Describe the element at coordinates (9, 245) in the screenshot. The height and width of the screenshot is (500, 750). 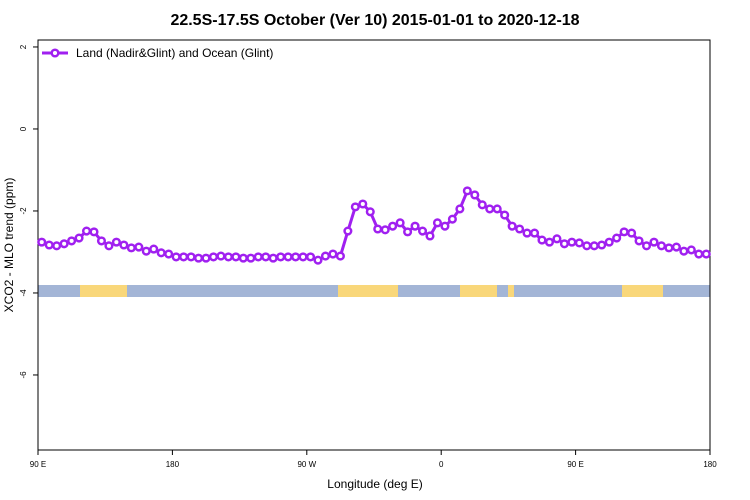
I see `y-axis-label: XCO2 - MLO trend (ppm)` at that location.